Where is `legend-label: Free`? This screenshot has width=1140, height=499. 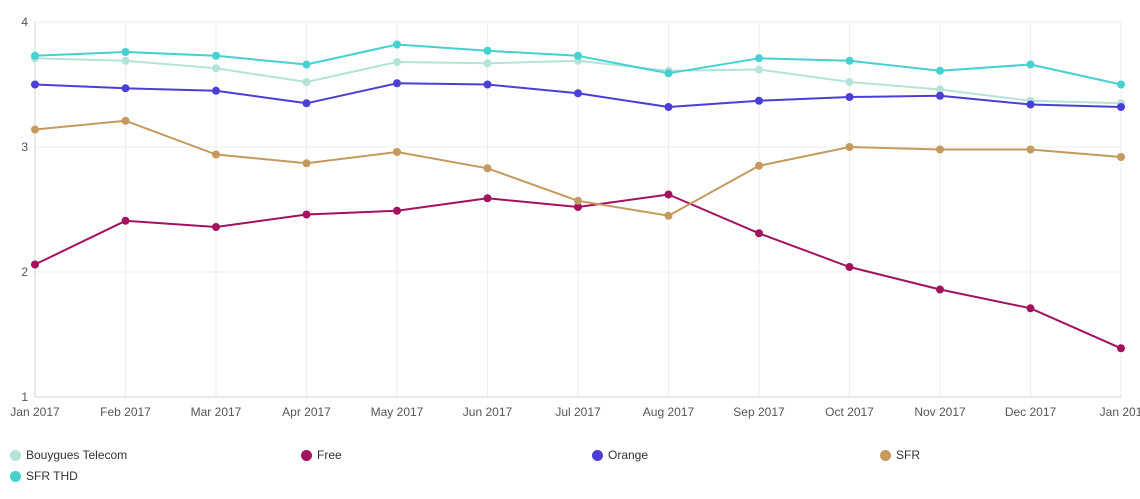 legend-label: Free is located at coordinates (329, 455).